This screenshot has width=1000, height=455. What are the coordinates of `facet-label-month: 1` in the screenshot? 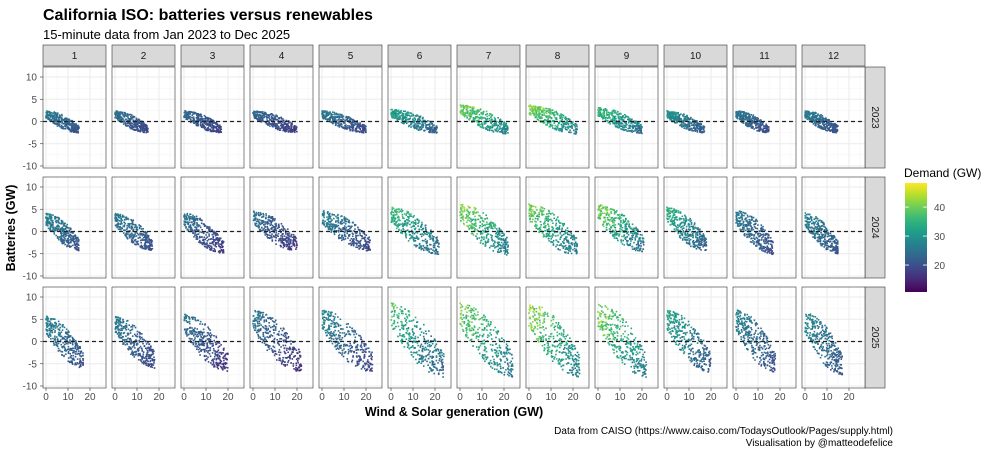 It's located at (75, 56).